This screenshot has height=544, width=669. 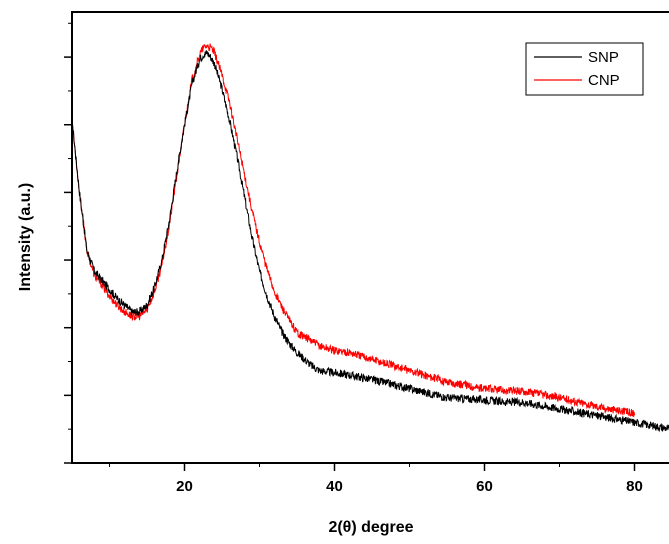 What do you see at coordinates (484, 486) in the screenshot?
I see `x-tick-label: 60` at bounding box center [484, 486].